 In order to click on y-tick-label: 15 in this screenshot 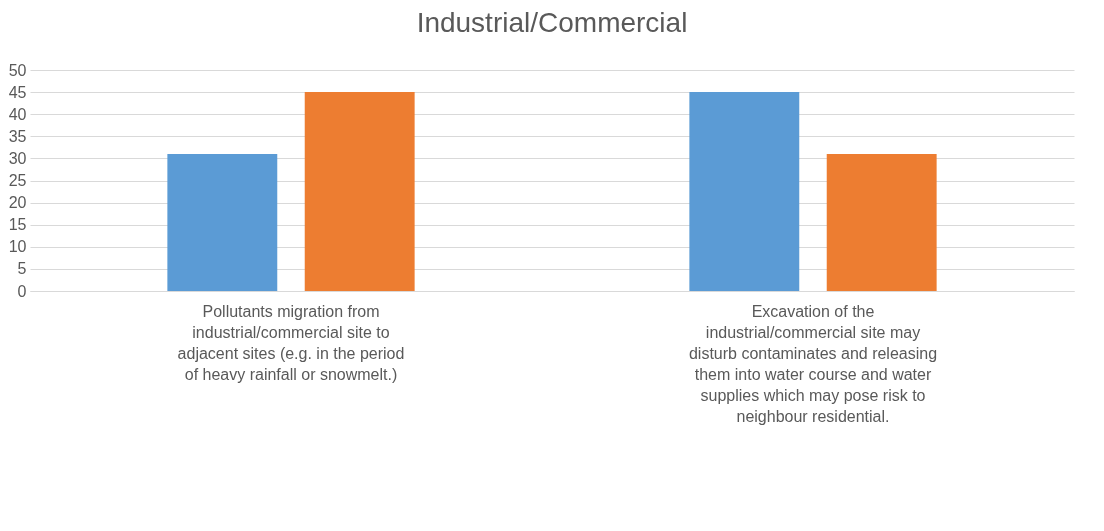, I will do `click(17, 225)`.